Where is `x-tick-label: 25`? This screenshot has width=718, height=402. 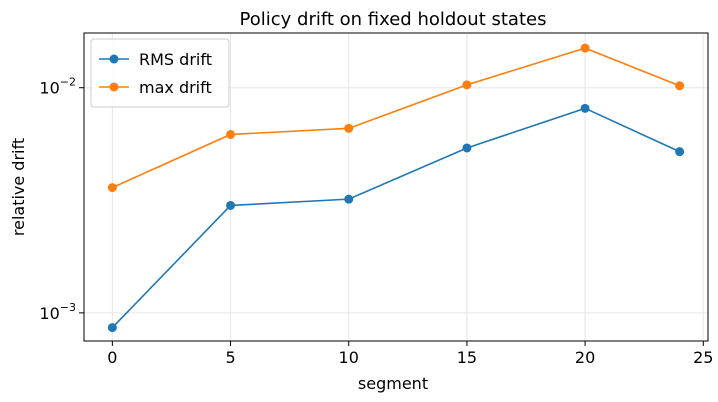
x-tick-label: 25 is located at coordinates (703, 357).